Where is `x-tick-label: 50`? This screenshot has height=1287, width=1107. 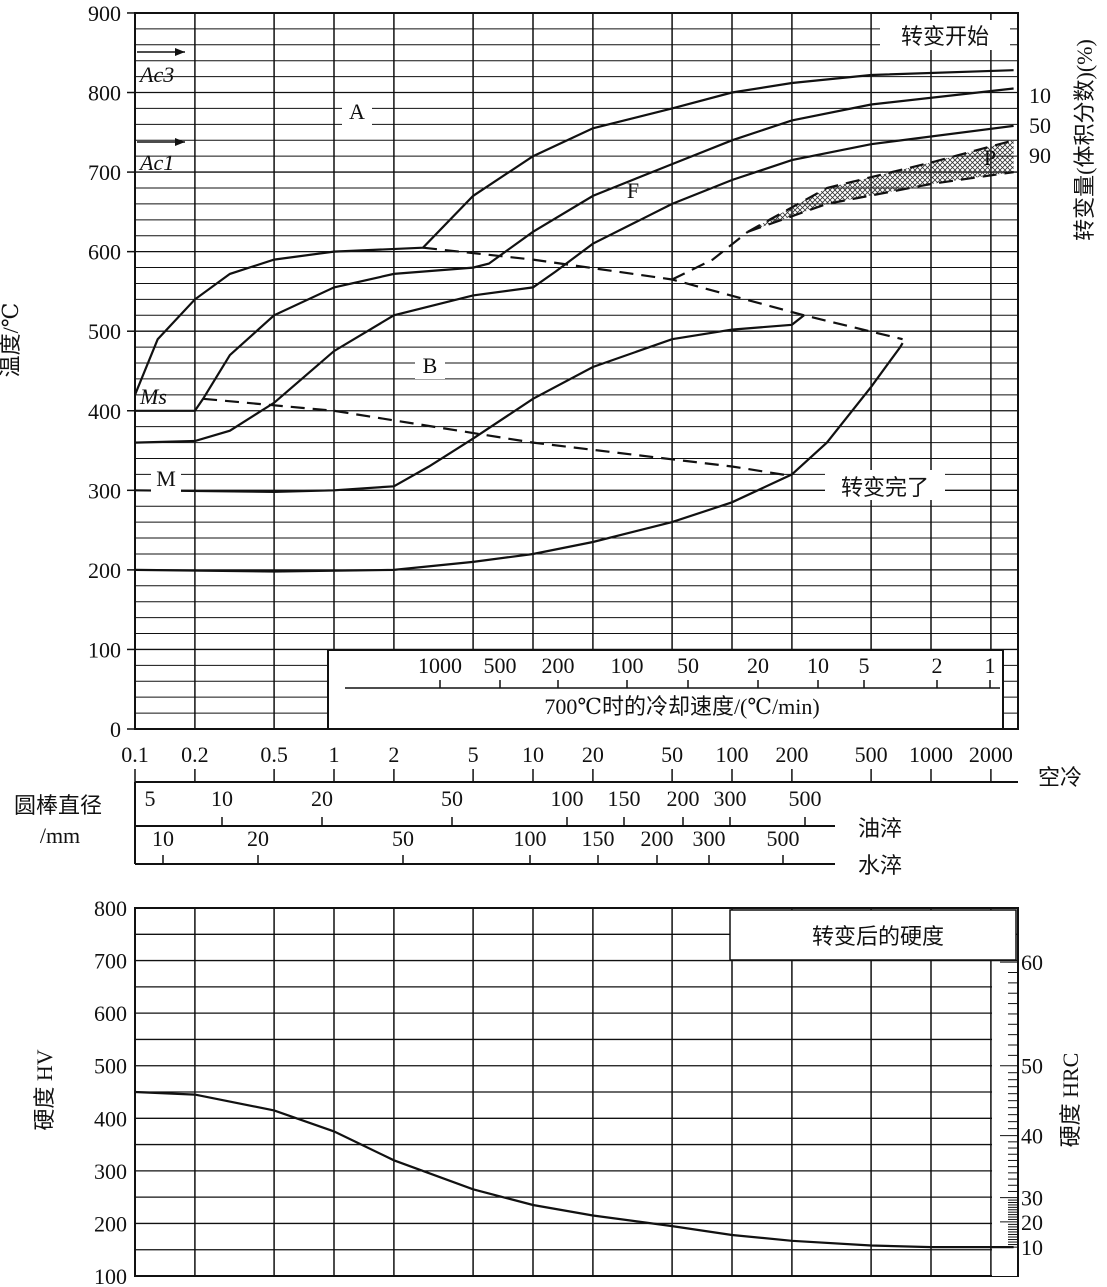
x-tick-label: 50 is located at coordinates (672, 754).